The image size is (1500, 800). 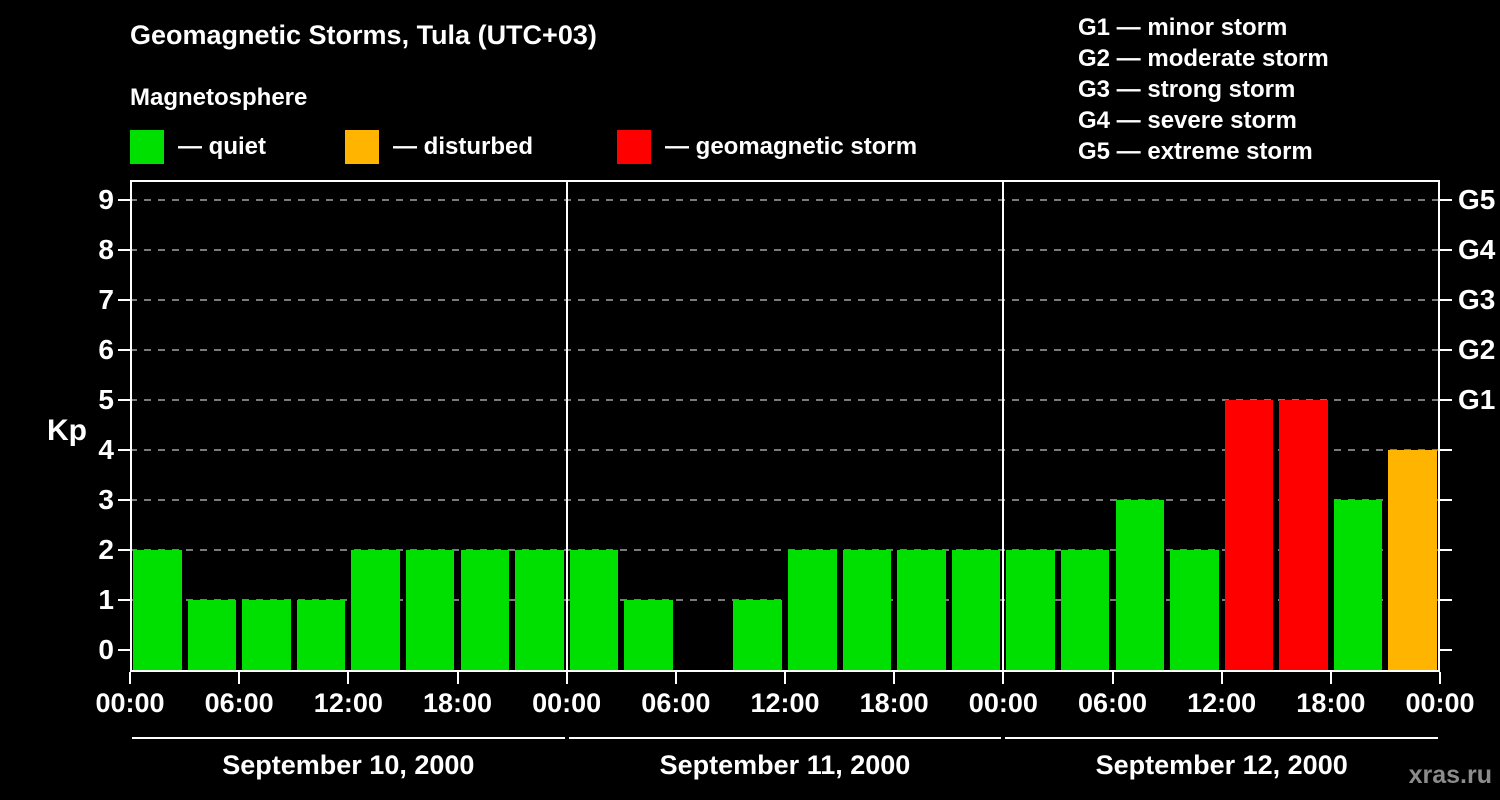 I want to click on quiet-color-swatch, so click(x=147, y=147).